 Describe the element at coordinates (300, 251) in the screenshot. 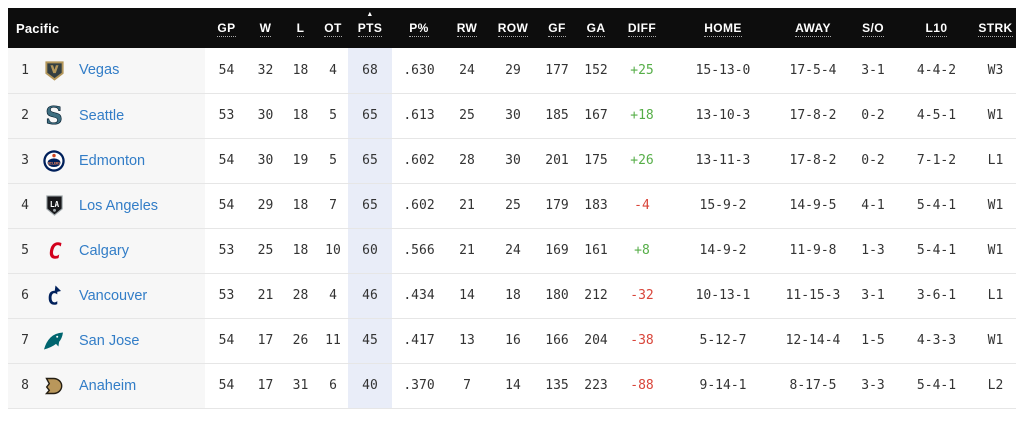

I see `stat-l: 18` at that location.